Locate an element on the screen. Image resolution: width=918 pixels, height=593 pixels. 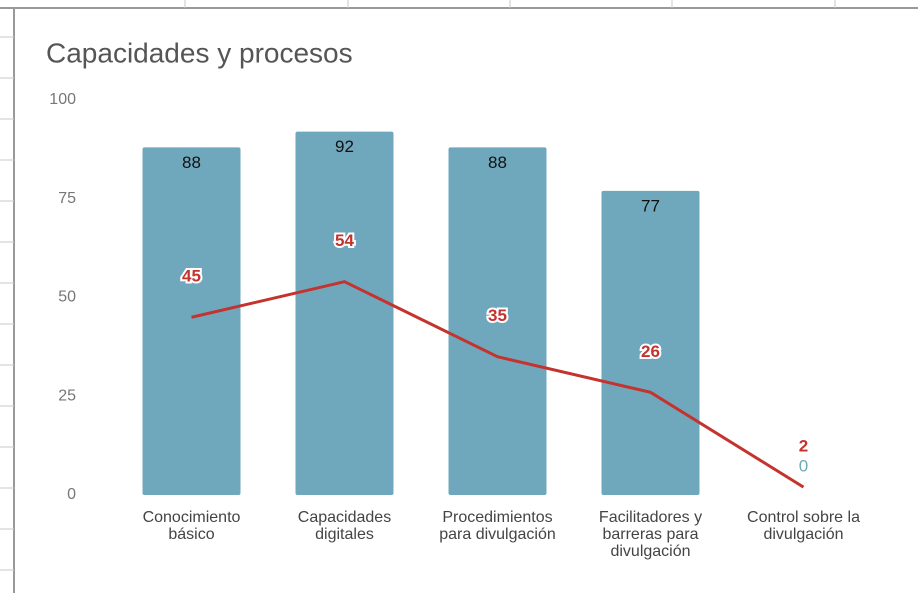
y-tick-label: 75 is located at coordinates (67, 198).